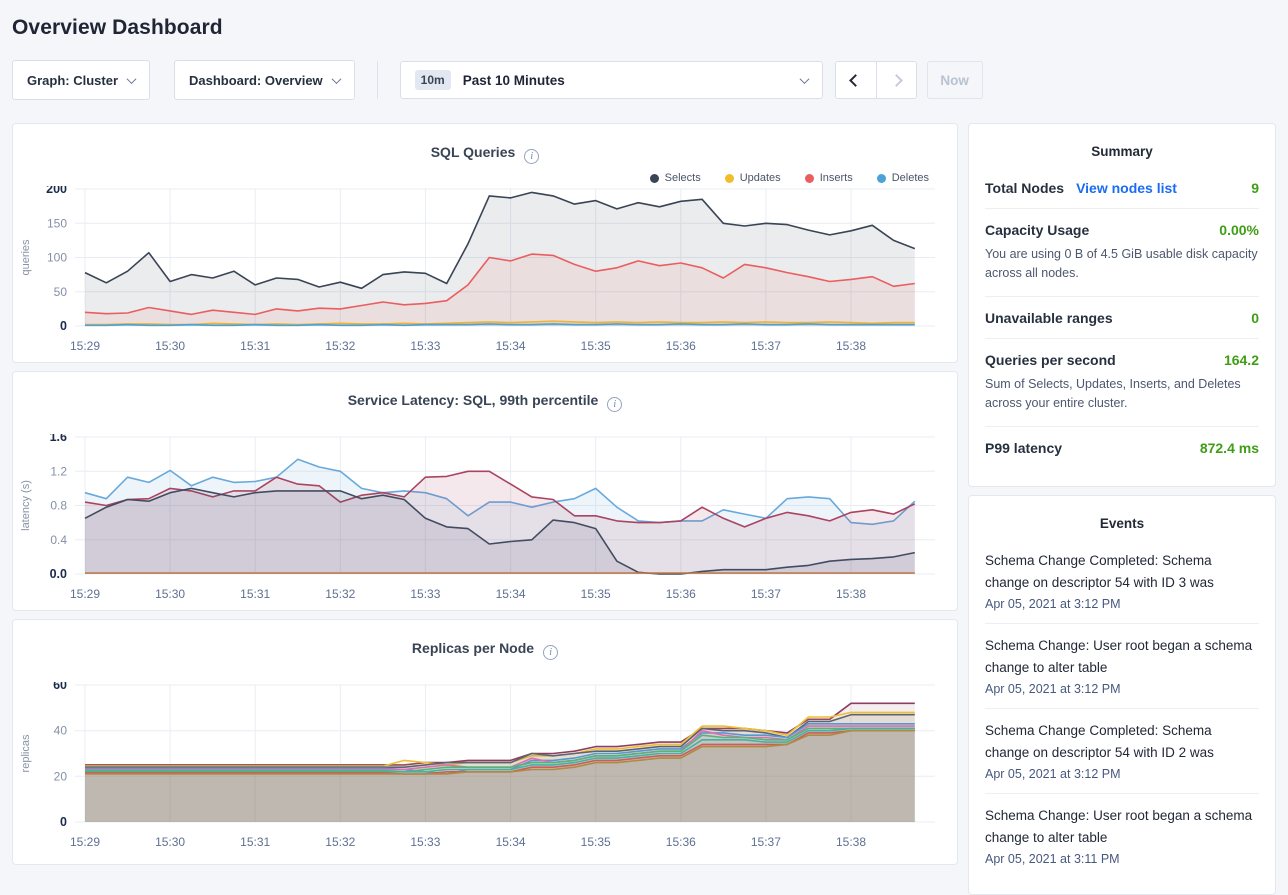 The image size is (1288, 895). I want to click on svg-text: 0.8, so click(58, 506).